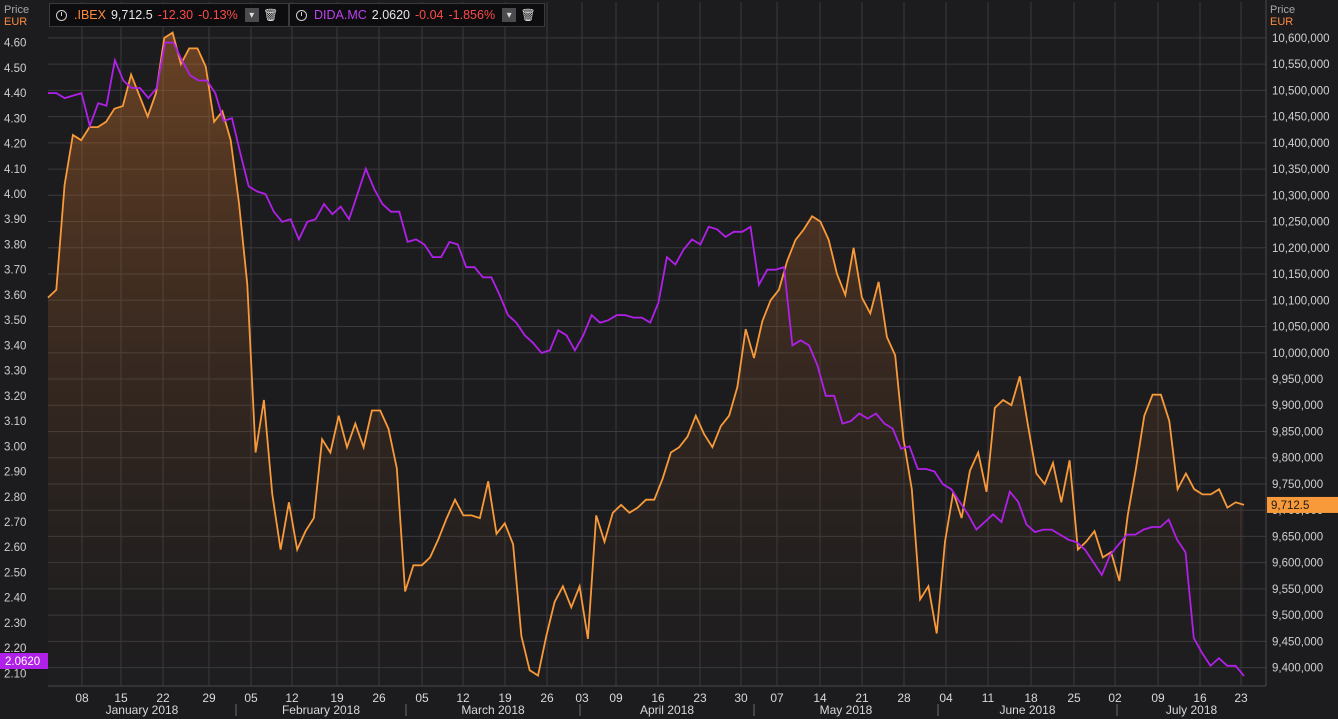 Image resolution: width=1338 pixels, height=719 pixels. Describe the element at coordinates (15, 548) in the screenshot. I see `left-tick-label: 2.60` at that location.